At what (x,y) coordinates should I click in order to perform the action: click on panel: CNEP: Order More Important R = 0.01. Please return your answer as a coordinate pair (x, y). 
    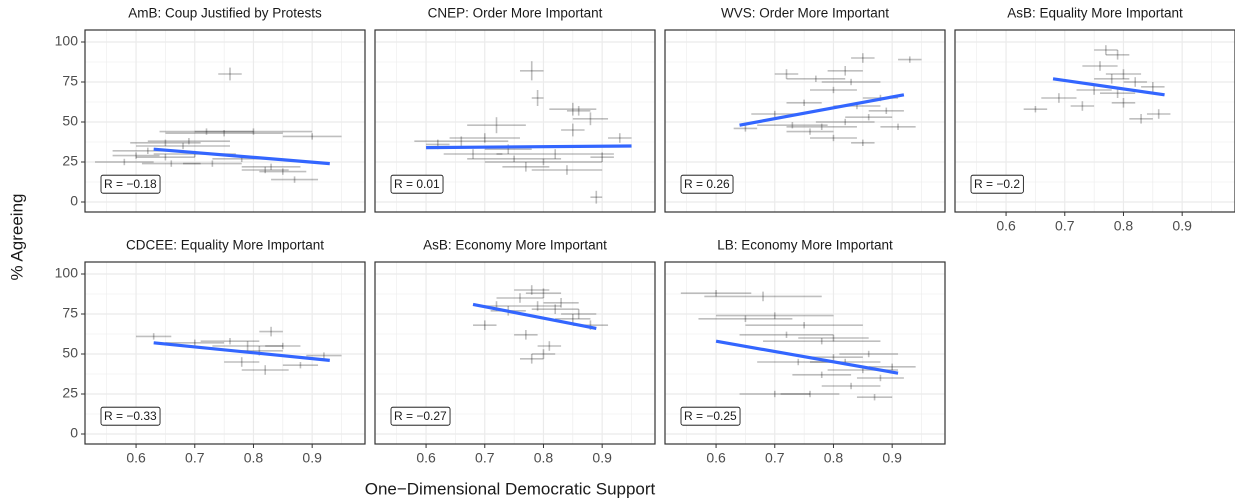
    Looking at the image, I should click on (515, 109).